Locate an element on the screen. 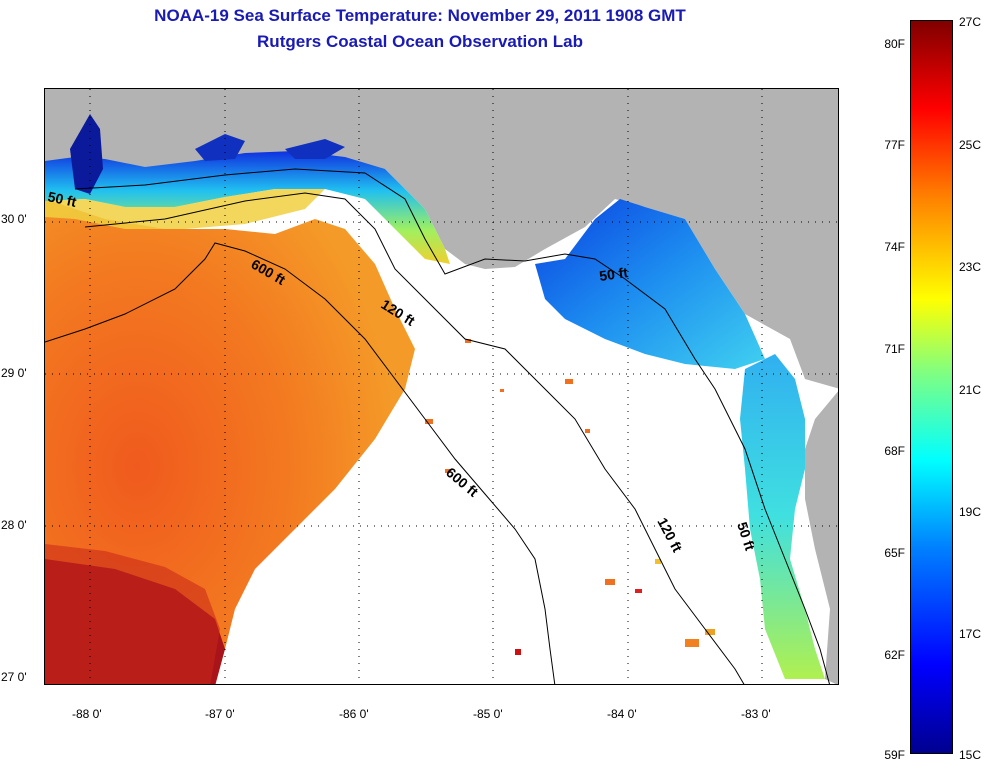  big-bend-water is located at coordinates (650, 284).